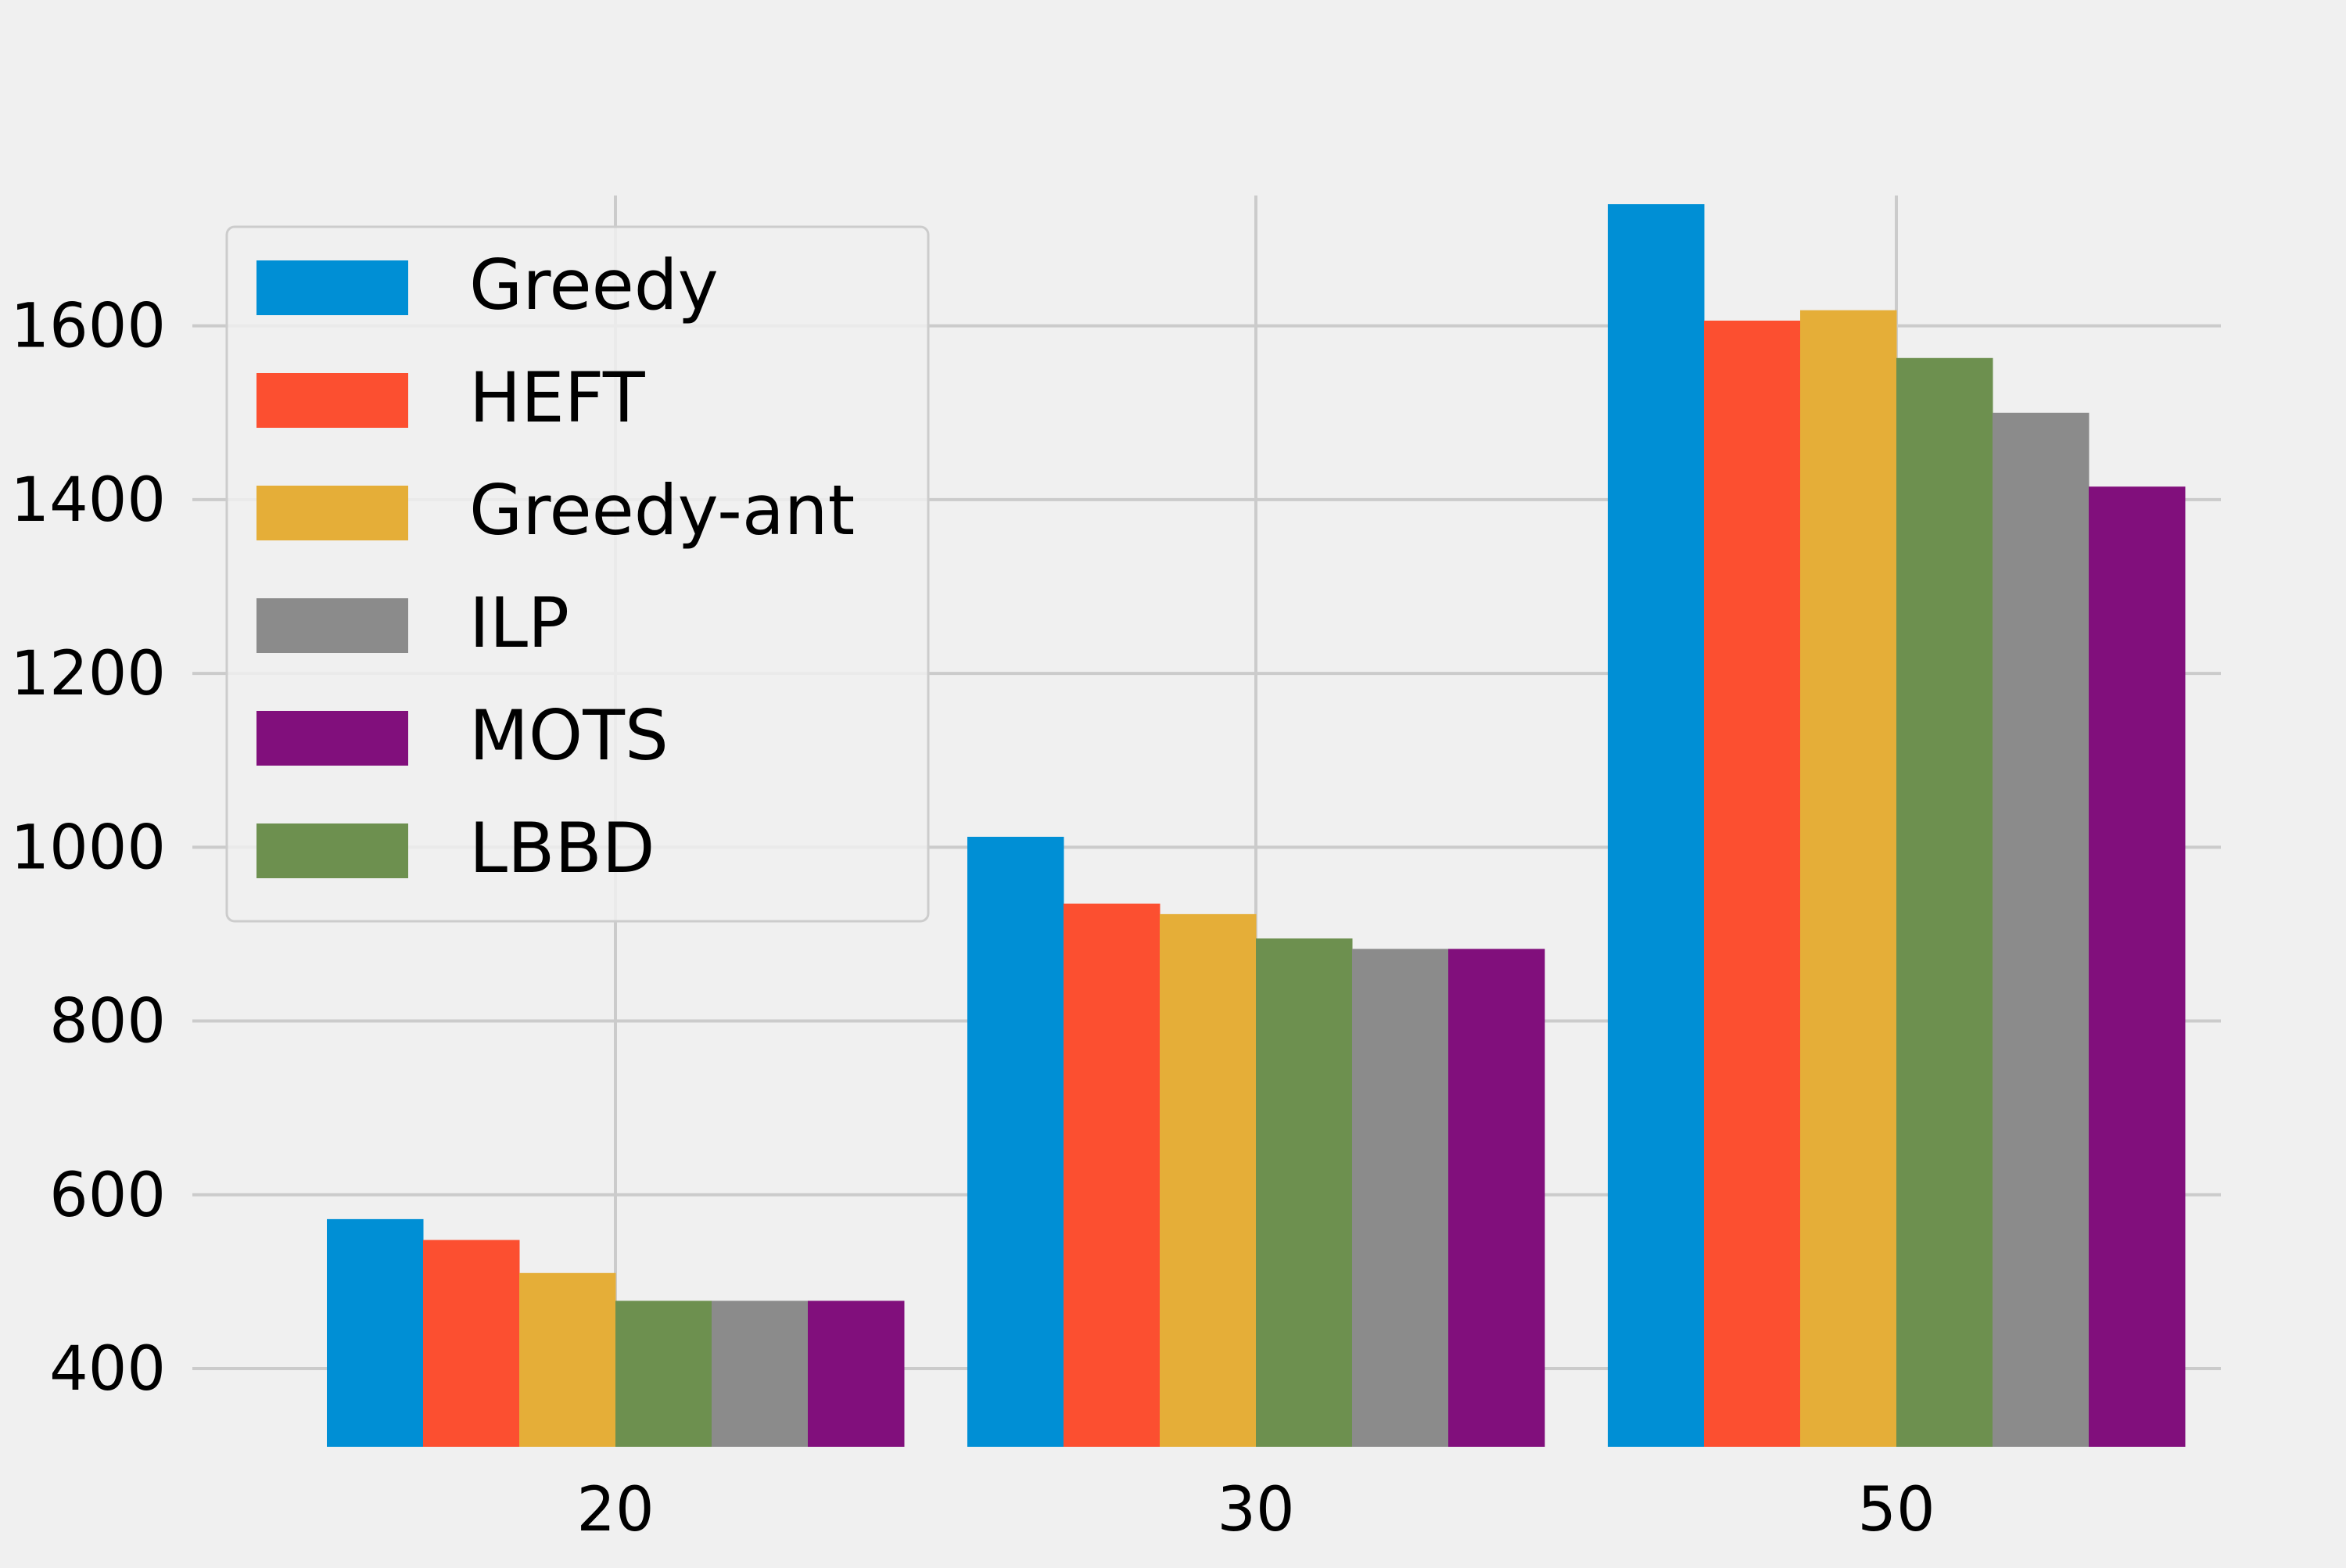 The width and height of the screenshot is (2346, 1568). What do you see at coordinates (332, 513) in the screenshot?
I see `legend-swatch-greedy-ant` at bounding box center [332, 513].